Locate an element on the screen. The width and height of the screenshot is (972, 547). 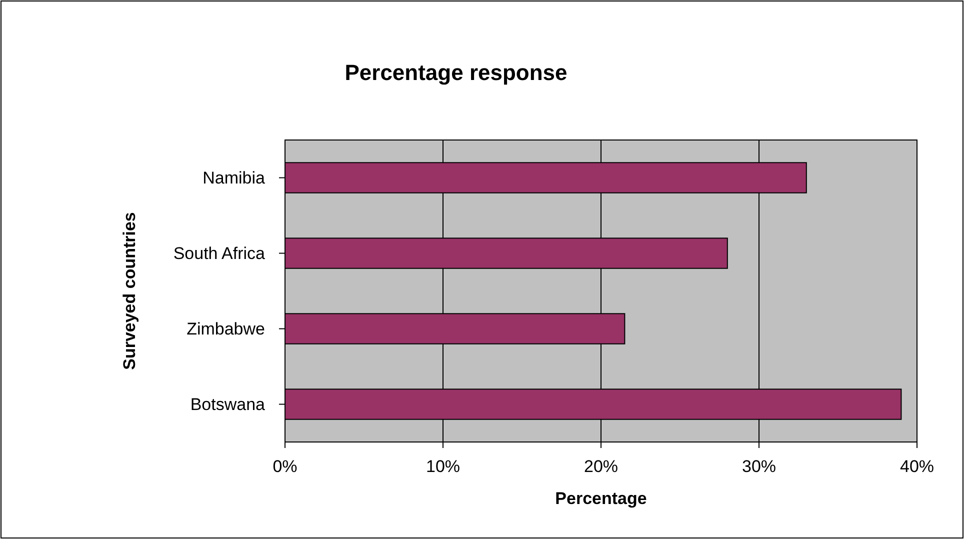
x-tick-label: 40% is located at coordinates (917, 466).